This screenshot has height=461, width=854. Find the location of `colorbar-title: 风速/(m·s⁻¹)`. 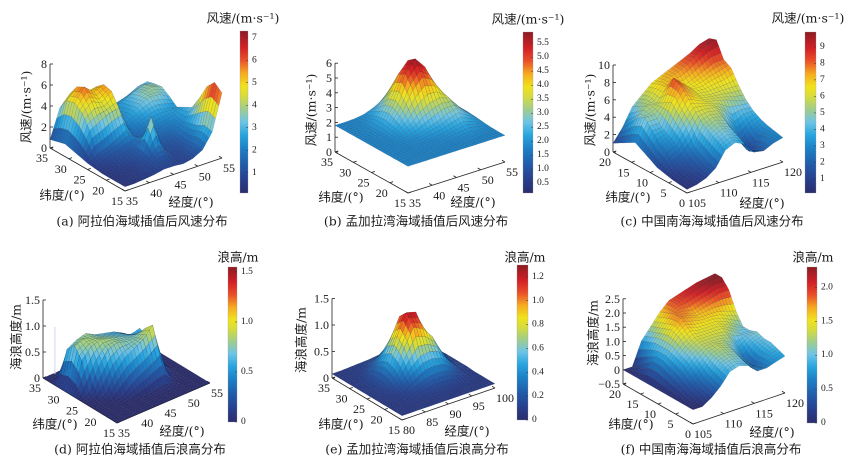

colorbar-title: 风速/(m·s⁻¹) is located at coordinates (528, 19).